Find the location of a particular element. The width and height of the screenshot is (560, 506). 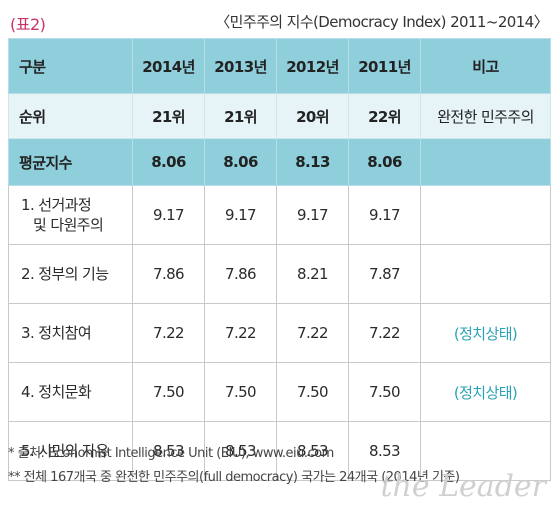

header-row: 구분 2014년 2013년 2012년 2011년 비고 is located at coordinates (279, 66).